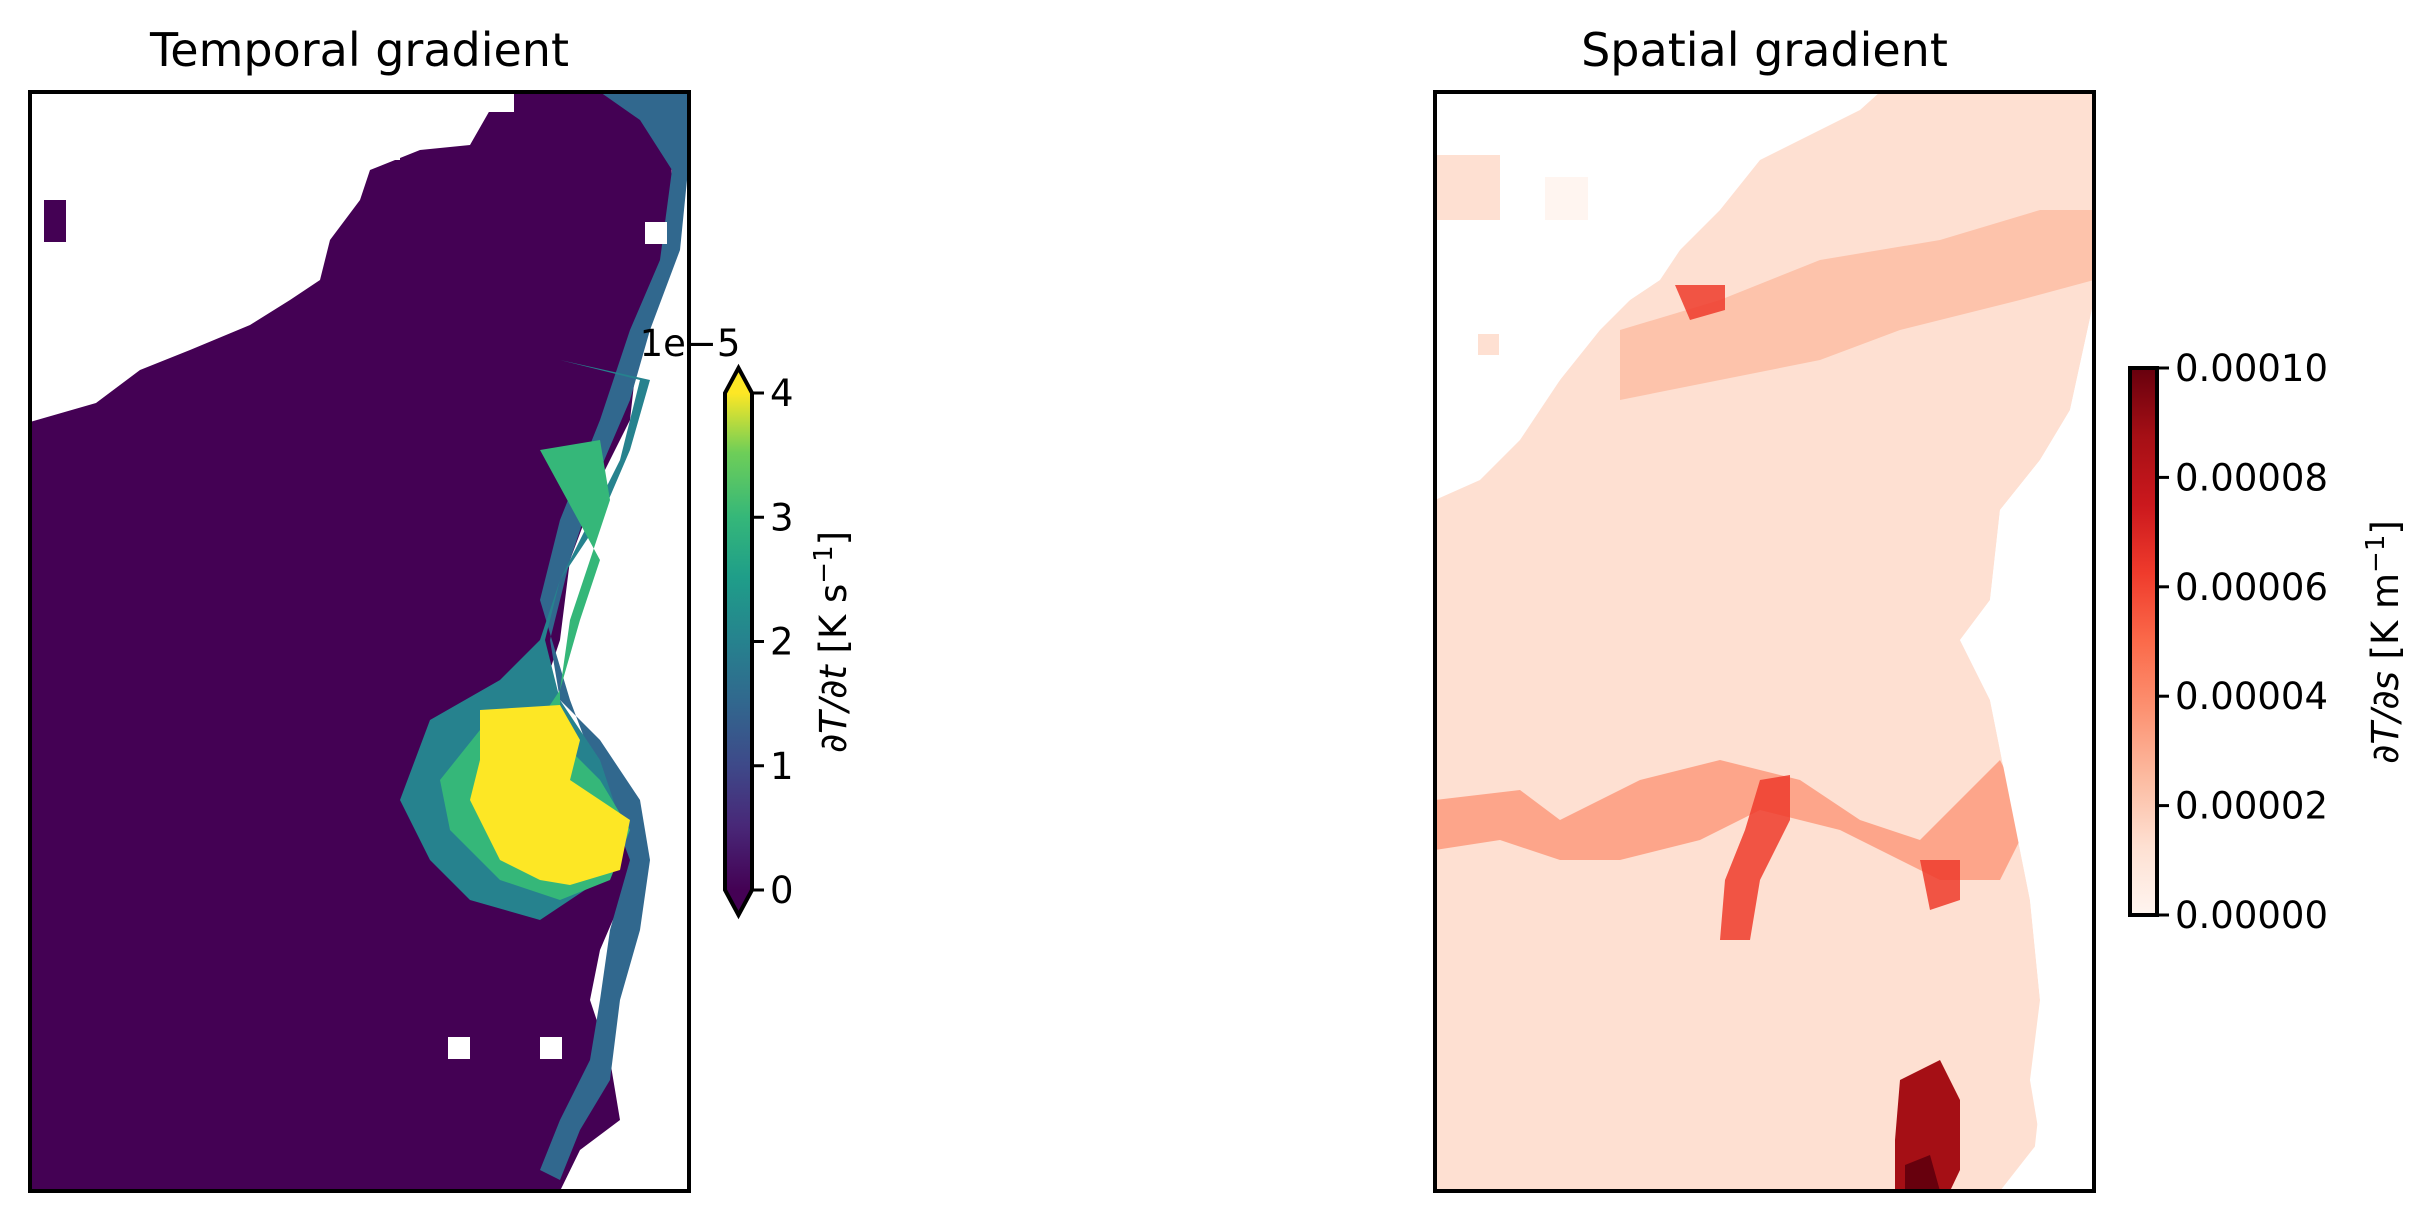 Image resolution: width=2427 pixels, height=1217 pixels. Describe the element at coordinates (55, 221) in the screenshot. I see `temporal-nan-patch` at that location.